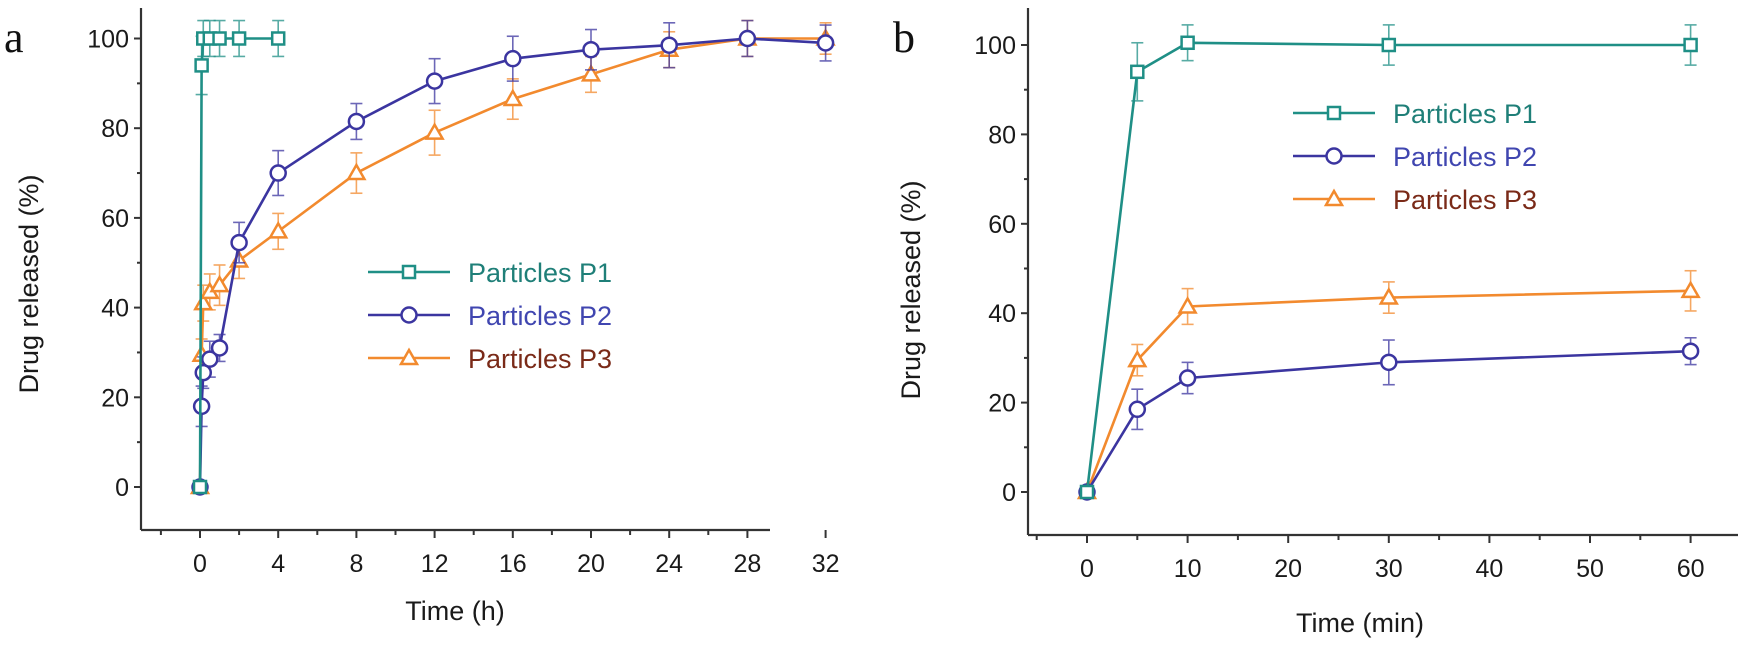  Describe the element at coordinates (356, 564) in the screenshot. I see `x-tick-label: 8` at that location.